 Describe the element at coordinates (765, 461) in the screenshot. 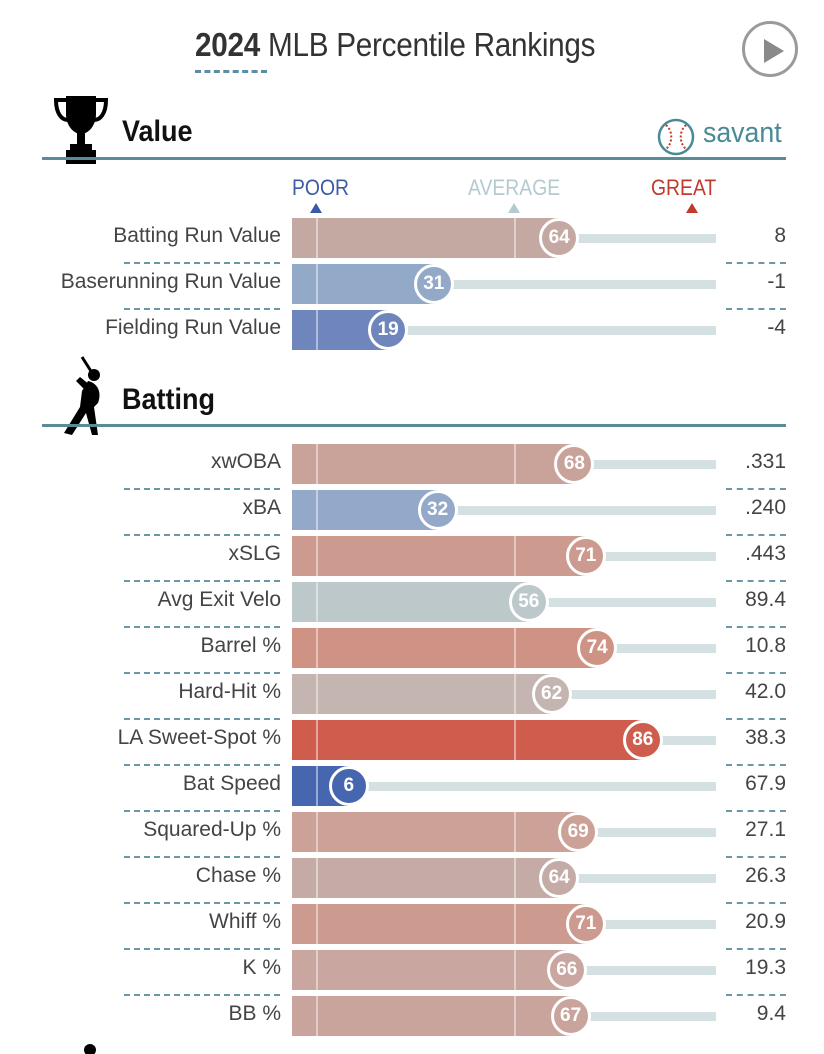

I see `stat-value: .331` at that location.